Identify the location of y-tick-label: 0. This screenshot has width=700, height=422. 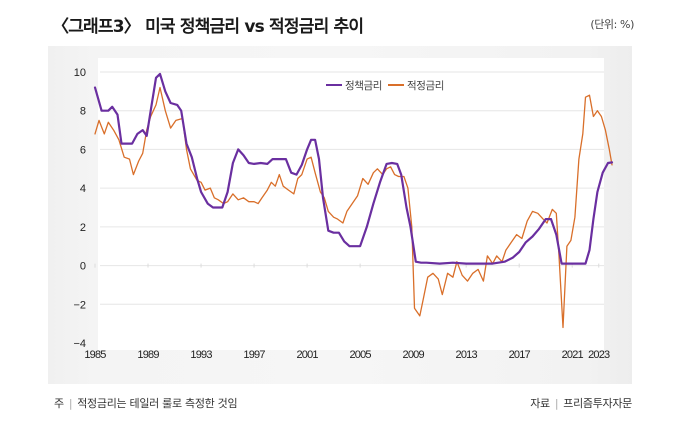
(83, 267).